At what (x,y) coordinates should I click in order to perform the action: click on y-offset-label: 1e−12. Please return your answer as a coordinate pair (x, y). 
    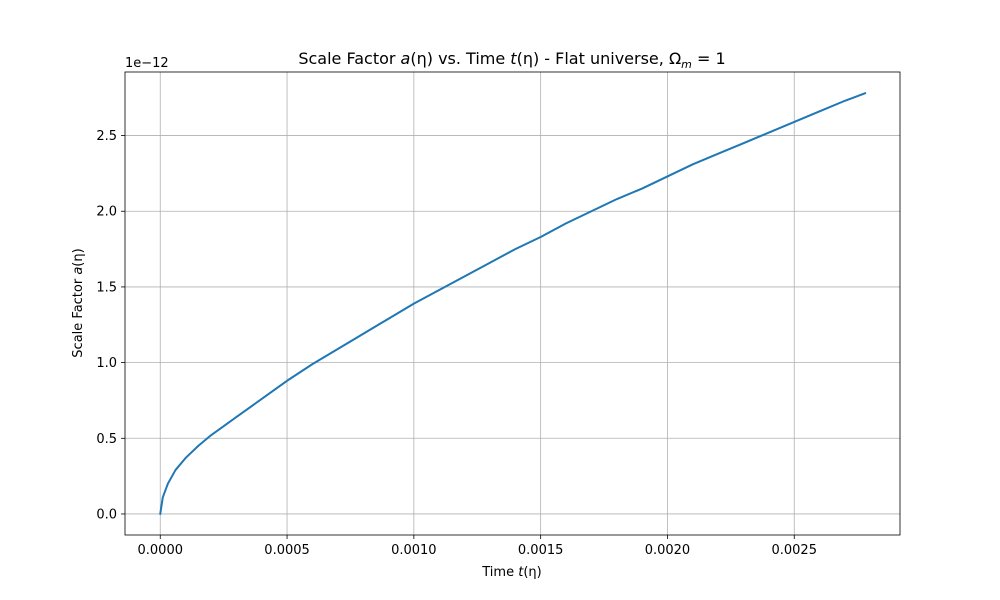
    Looking at the image, I should click on (147, 63).